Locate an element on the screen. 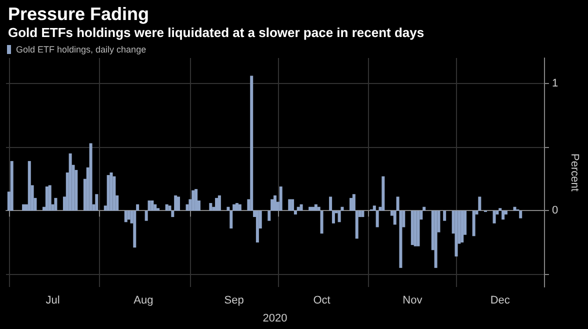 The height and width of the screenshot is (329, 588). x-axis-title: 2020 is located at coordinates (275, 318).